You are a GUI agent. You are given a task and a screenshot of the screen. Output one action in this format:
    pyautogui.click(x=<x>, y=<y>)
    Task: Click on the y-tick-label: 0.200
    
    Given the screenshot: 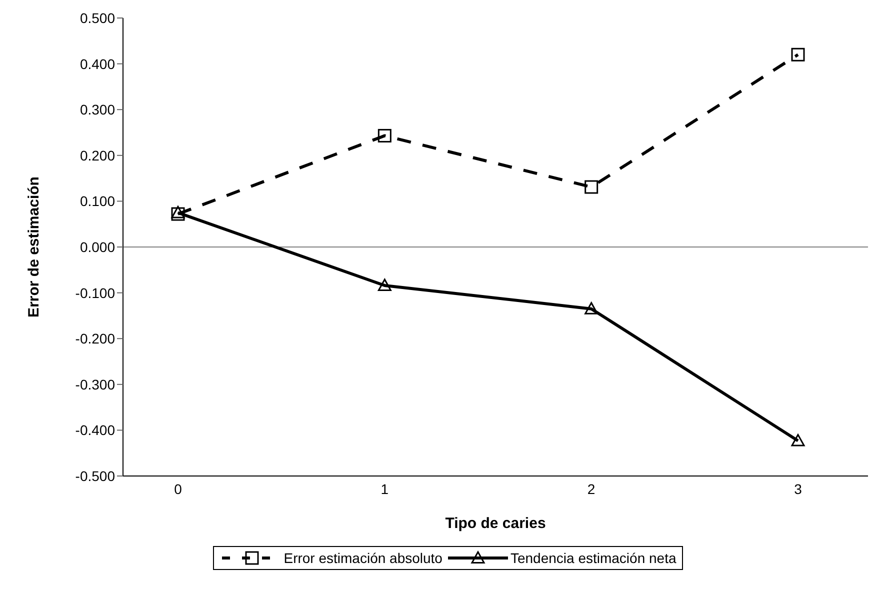 What is the action you would take?
    pyautogui.click(x=98, y=155)
    